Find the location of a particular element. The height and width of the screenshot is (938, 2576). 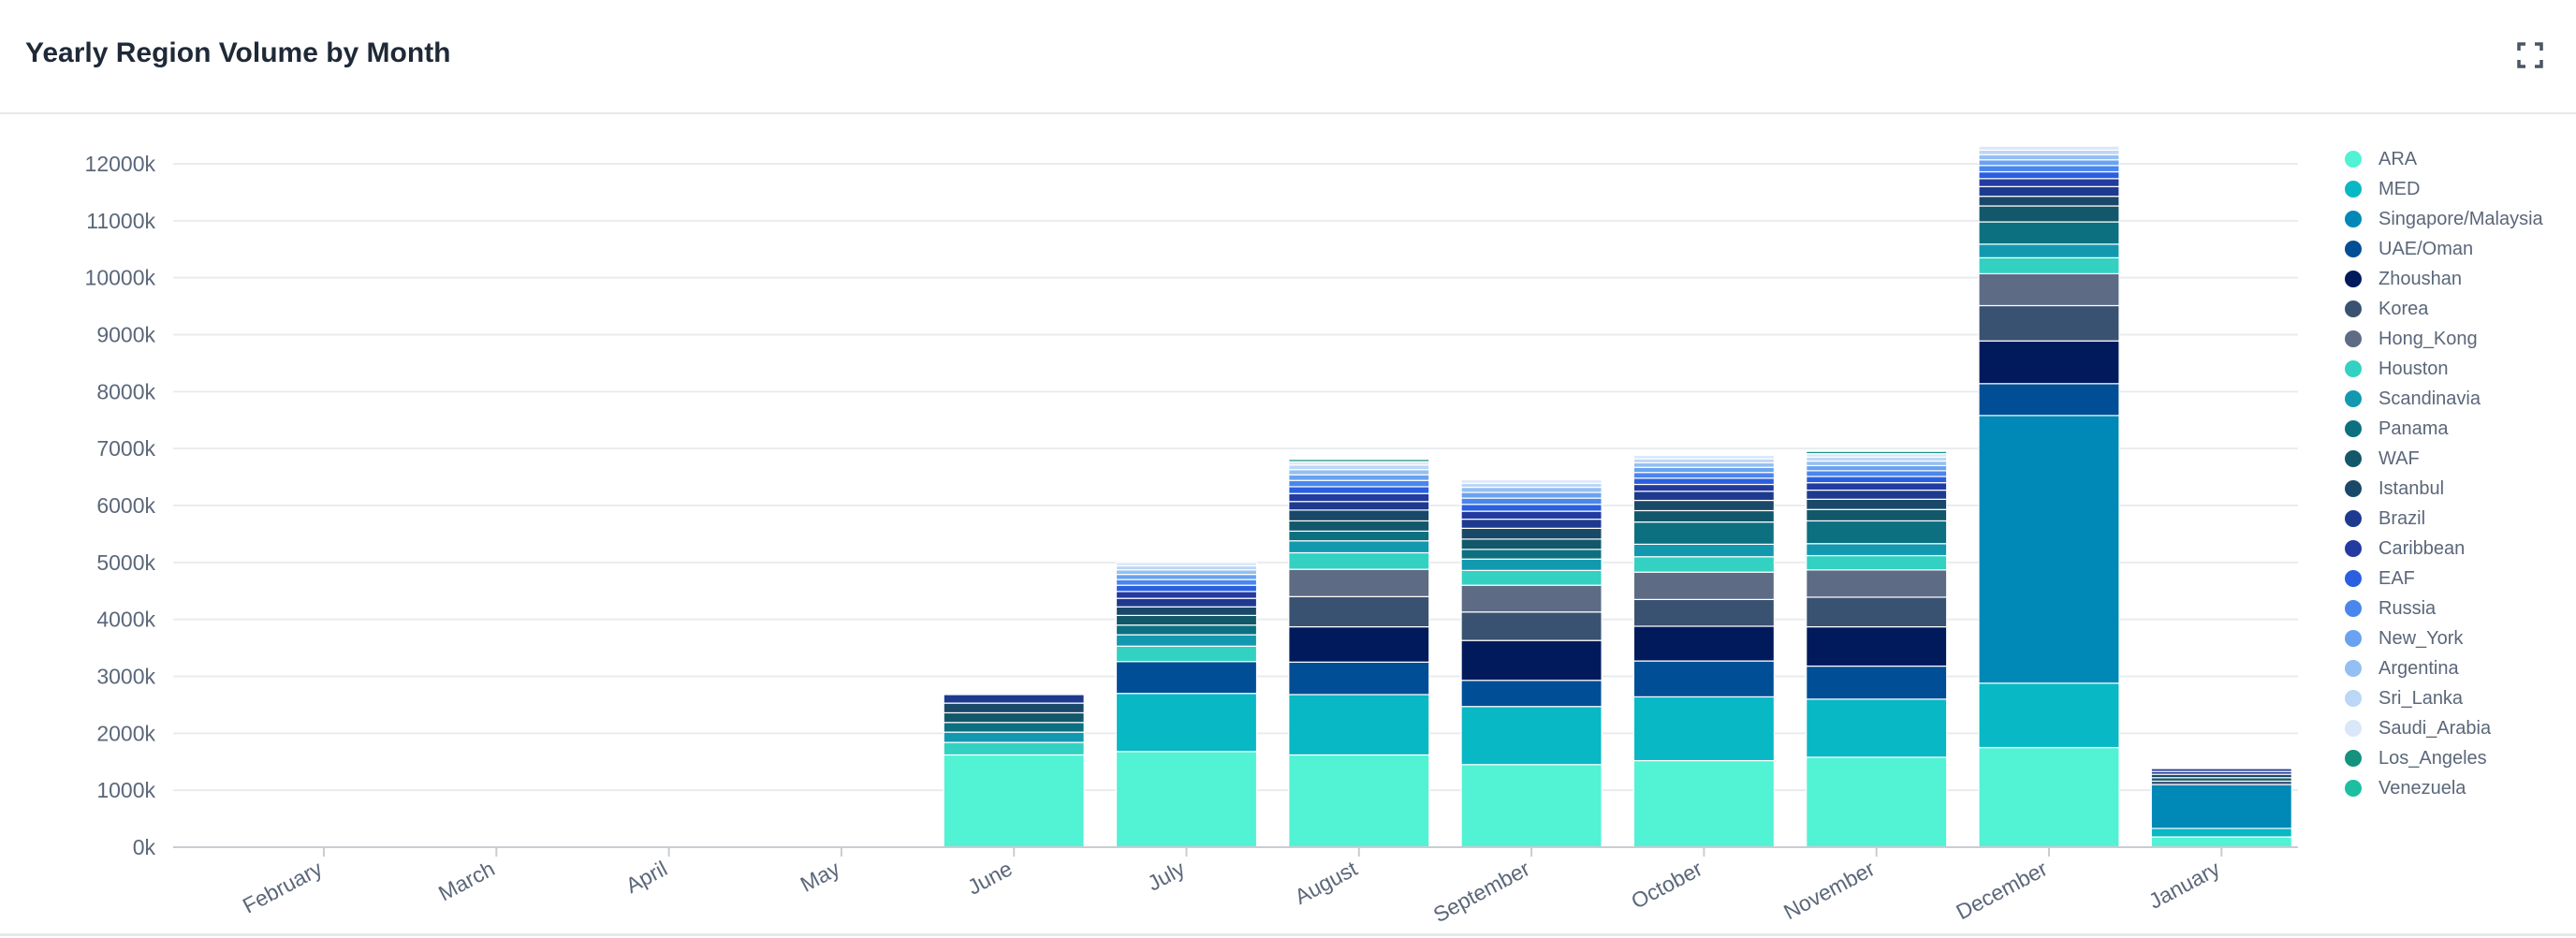

legend-item: Houston is located at coordinates (2459, 369).